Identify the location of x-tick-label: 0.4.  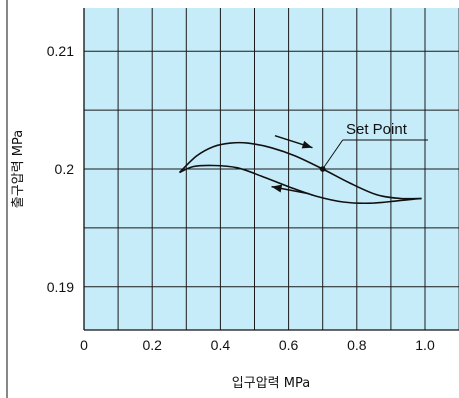
(221, 345).